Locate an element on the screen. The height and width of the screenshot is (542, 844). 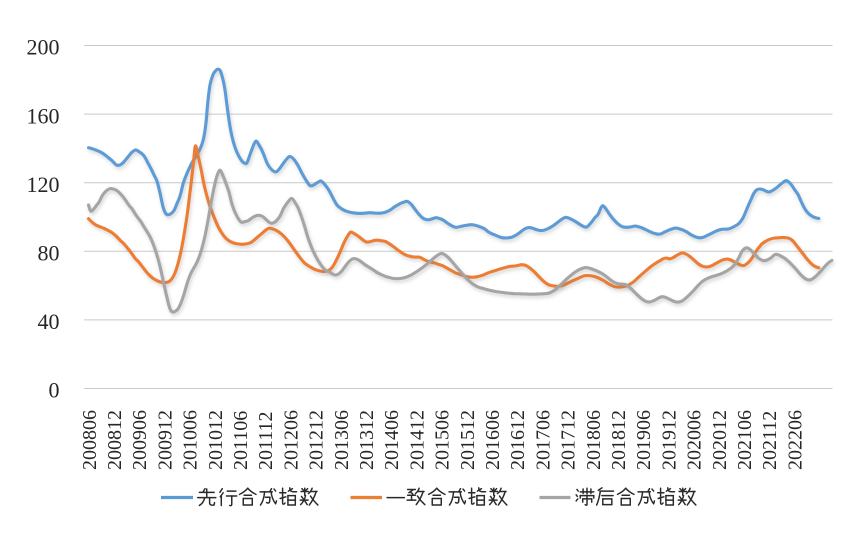
svg-text: 201106 is located at coordinates (241, 440).